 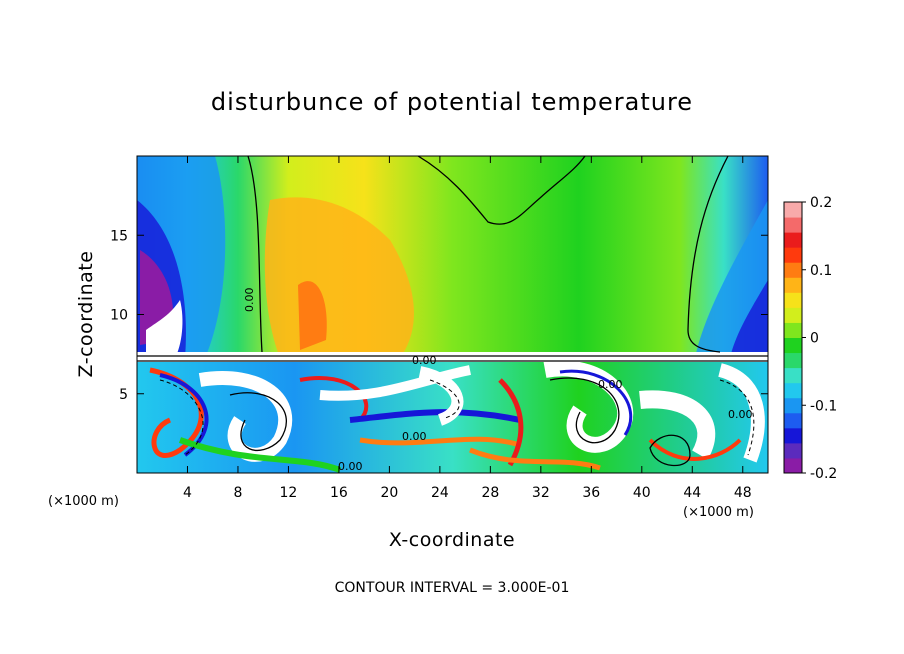 I want to click on contour-interval-note: CONTOUR INTERVAL = 3.000E-01, so click(x=452, y=588).